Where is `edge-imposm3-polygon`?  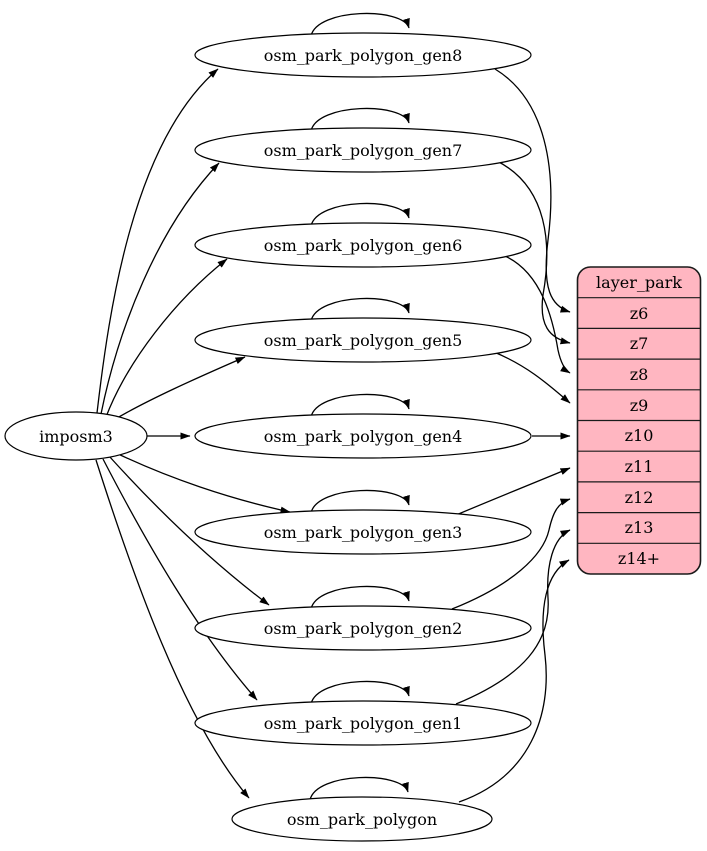
edge-imposm3-polygon is located at coordinates (172, 629).